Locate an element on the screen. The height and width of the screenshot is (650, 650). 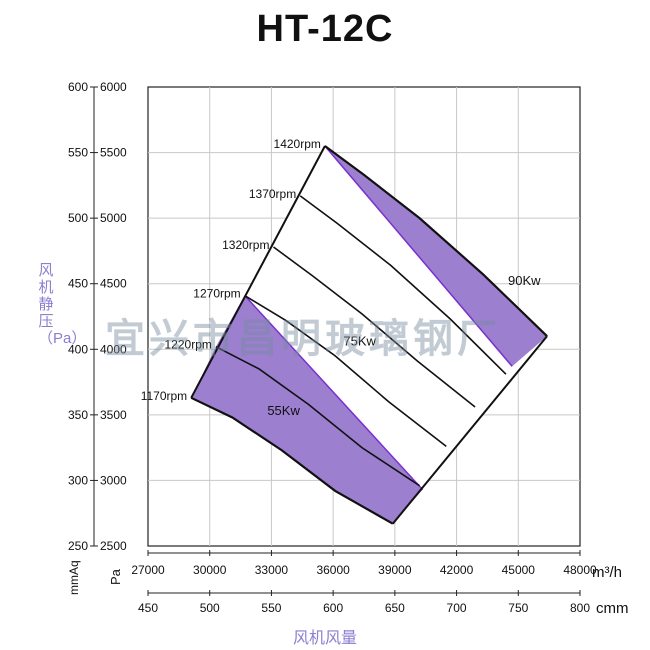
rpm-label-1370rpm: 1370rpm is located at coordinates (272, 194).